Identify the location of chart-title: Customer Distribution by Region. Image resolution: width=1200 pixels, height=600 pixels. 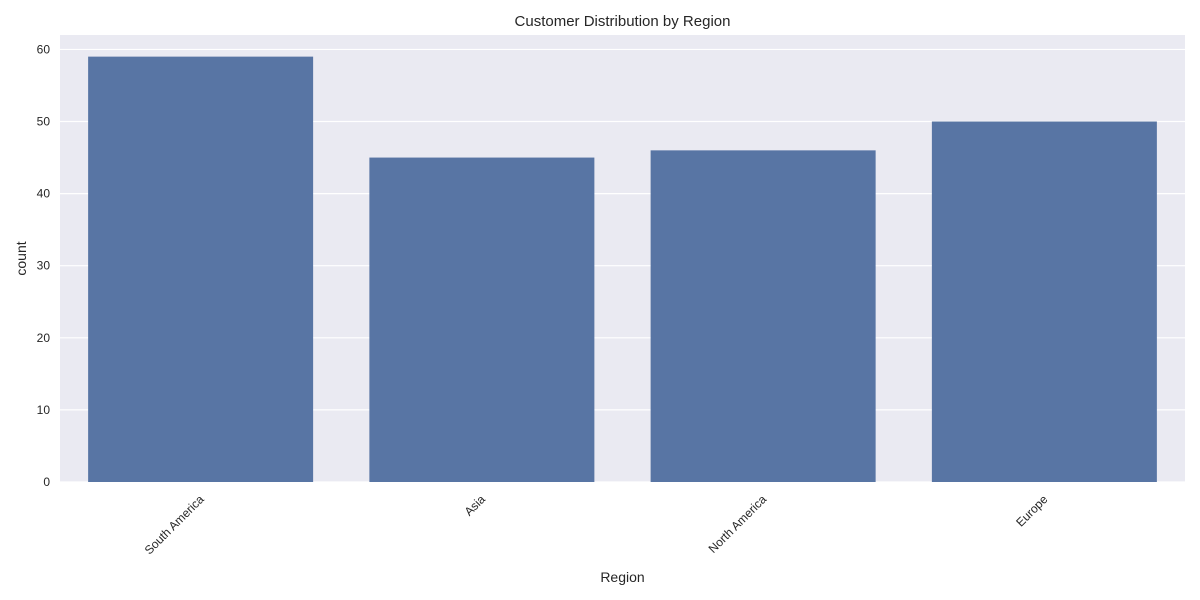
(623, 21).